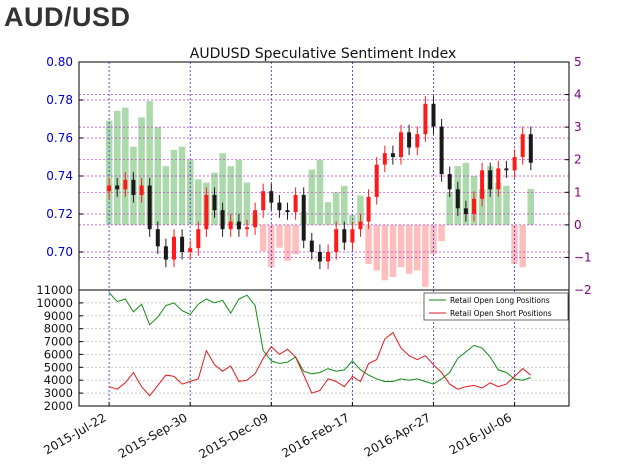 The image size is (624, 469). I want to click on positions-tick-label: 10000, so click(54, 303).